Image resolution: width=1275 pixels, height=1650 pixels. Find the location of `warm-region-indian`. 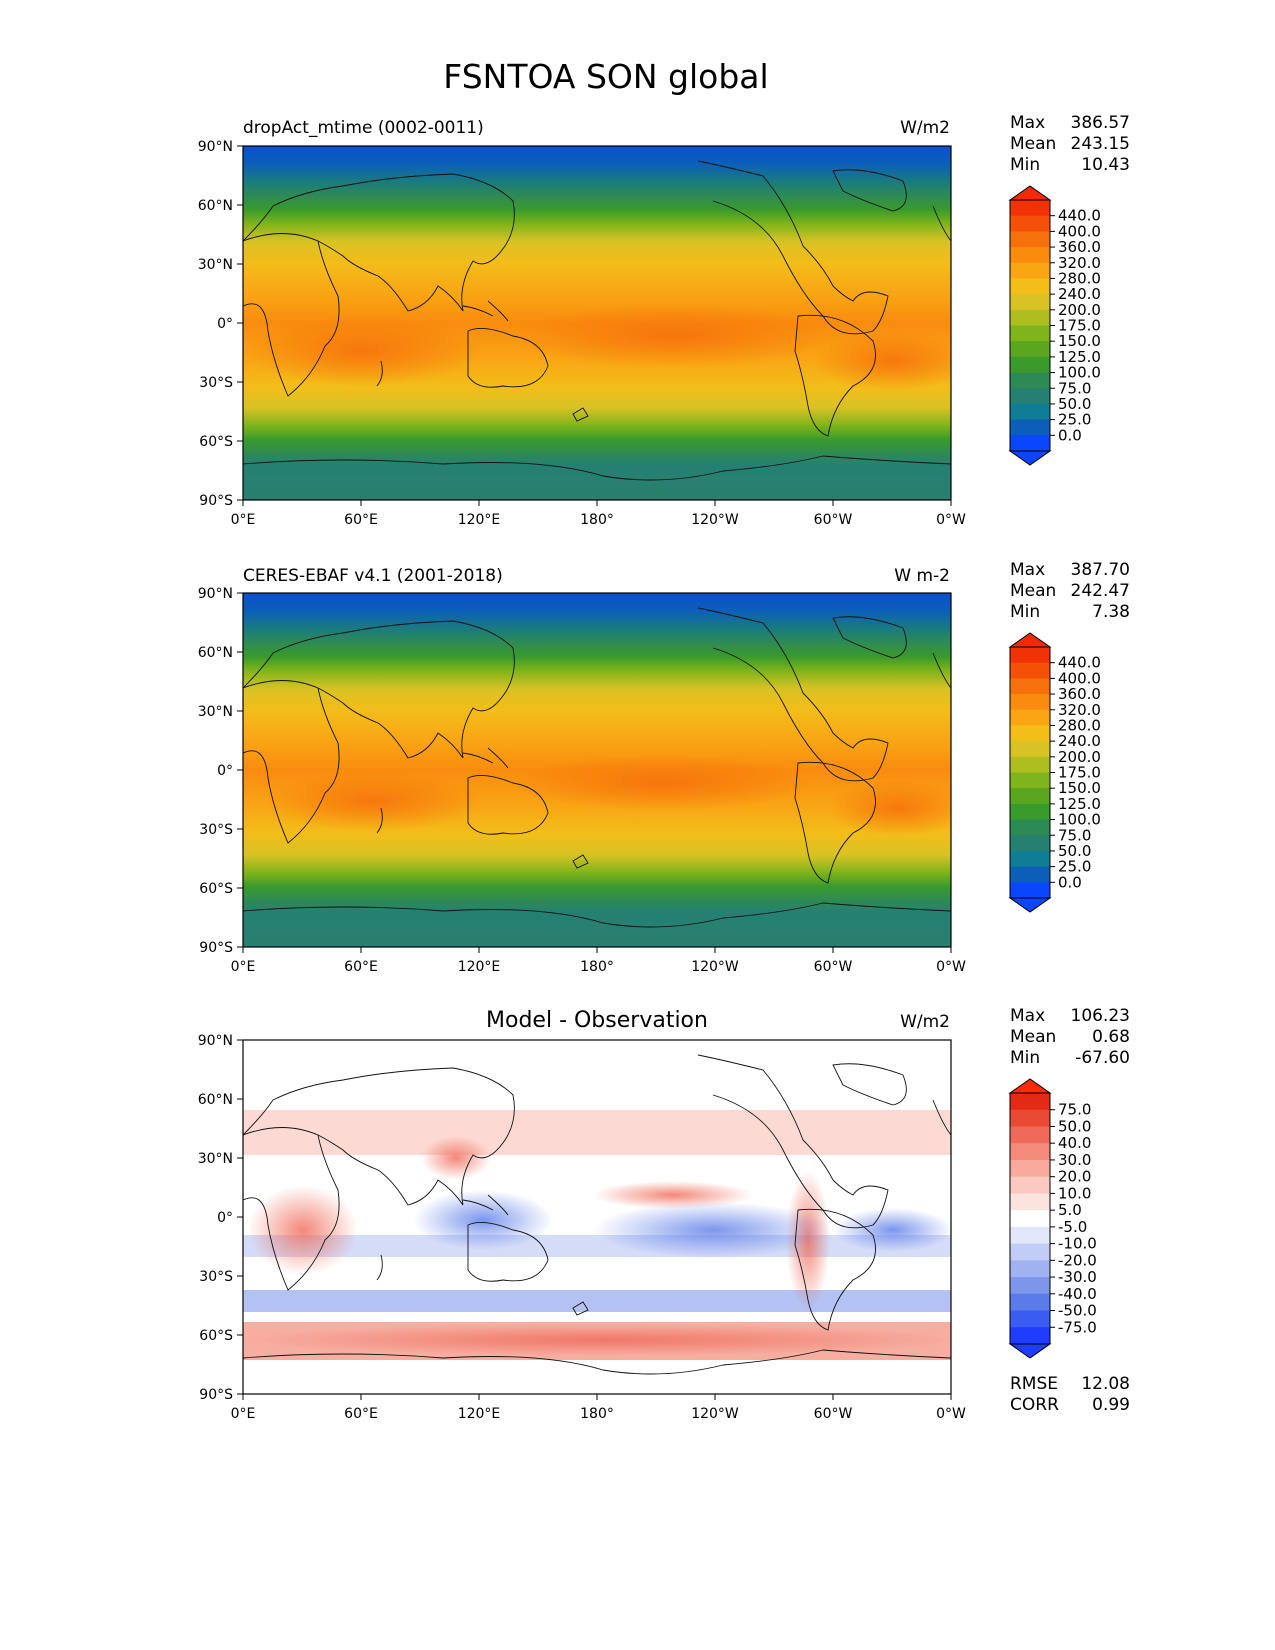

warm-region-indian is located at coordinates (363, 351).